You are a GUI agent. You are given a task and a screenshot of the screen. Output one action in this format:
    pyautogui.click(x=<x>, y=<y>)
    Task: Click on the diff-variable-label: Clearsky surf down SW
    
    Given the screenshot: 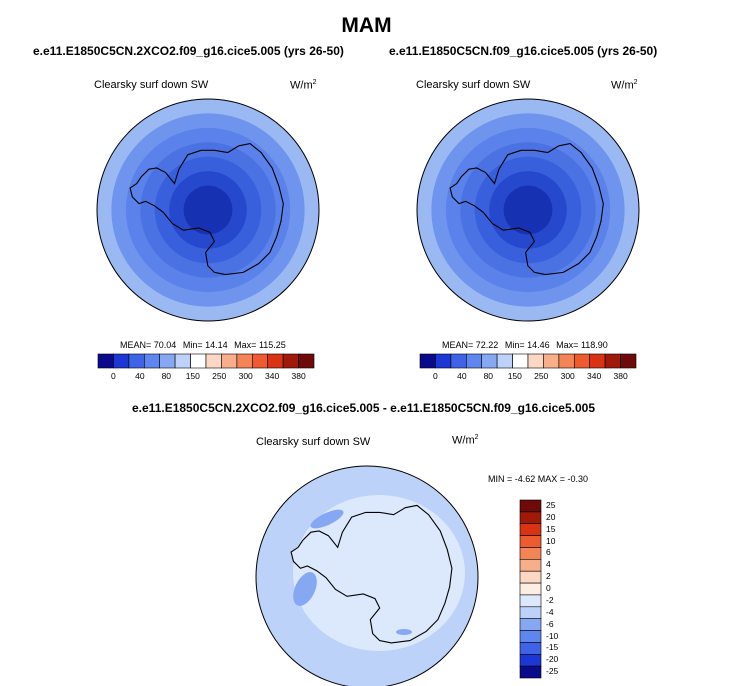 What is the action you would take?
    pyautogui.click(x=313, y=442)
    